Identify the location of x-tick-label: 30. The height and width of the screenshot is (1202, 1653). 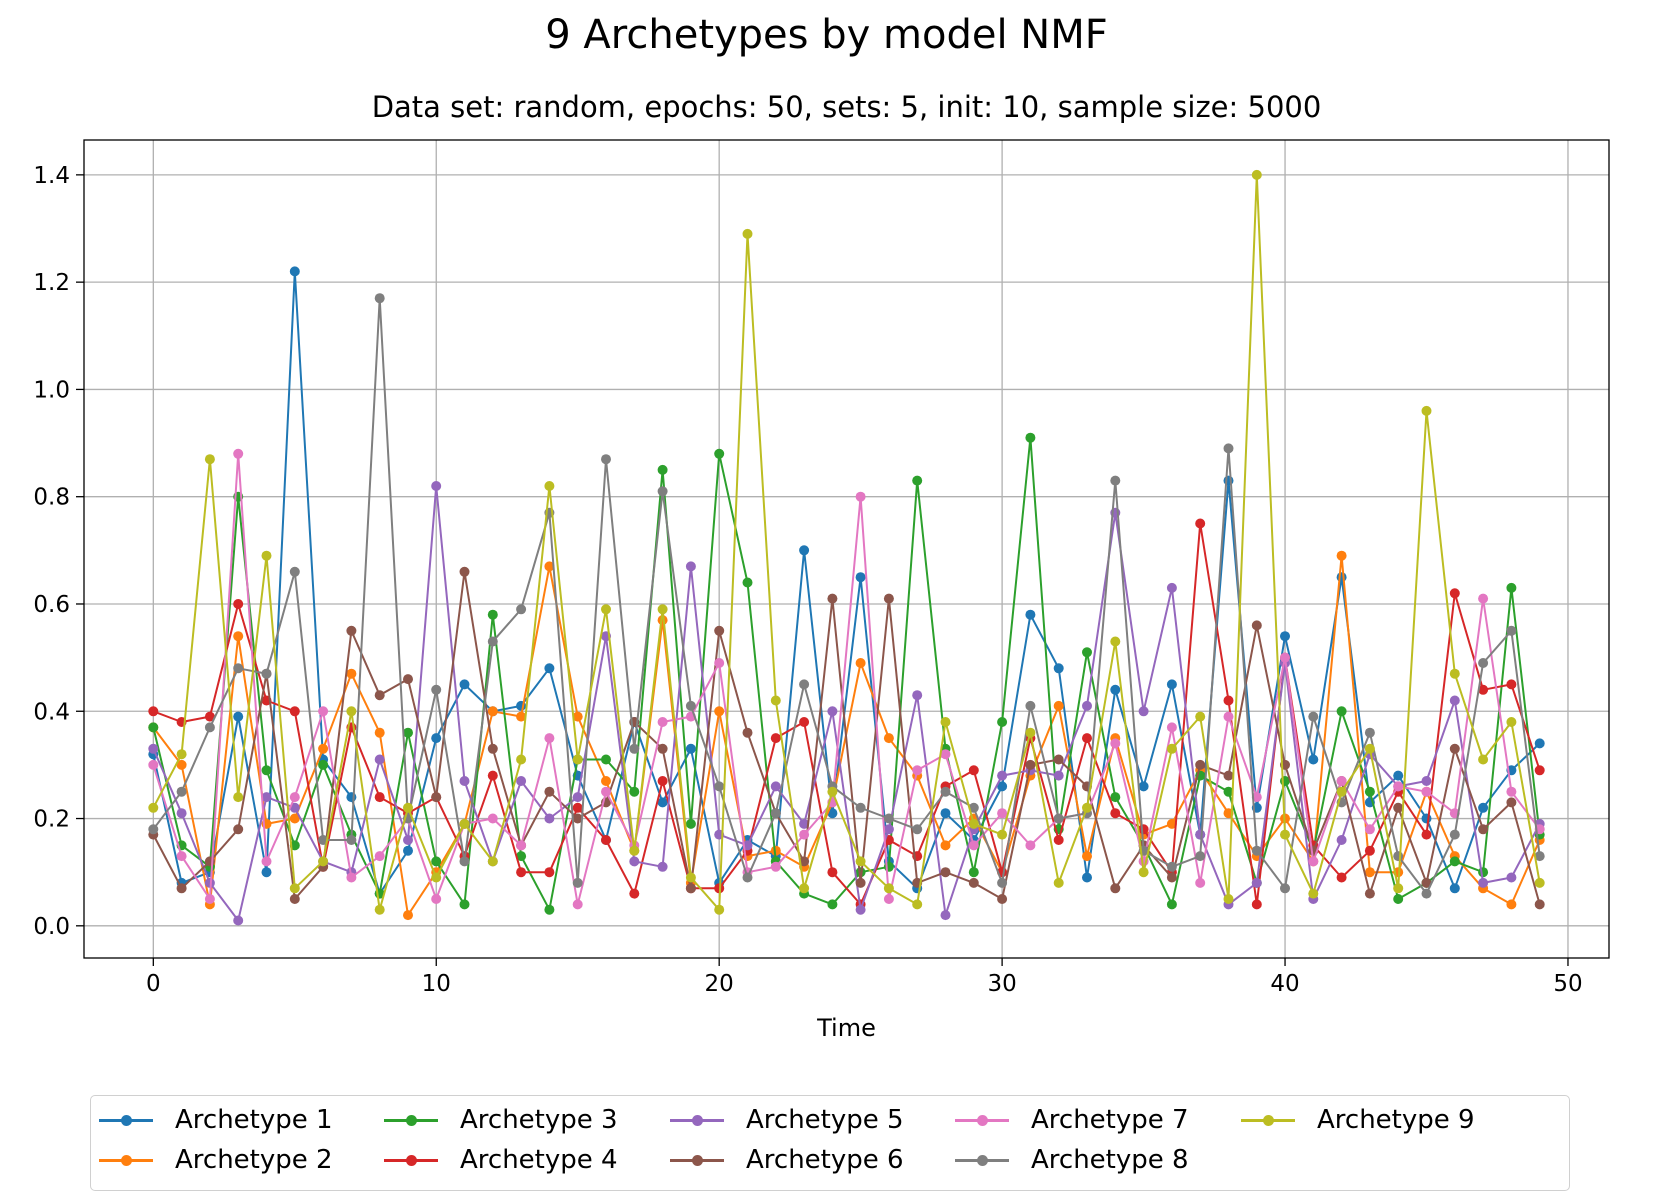
(1001, 984).